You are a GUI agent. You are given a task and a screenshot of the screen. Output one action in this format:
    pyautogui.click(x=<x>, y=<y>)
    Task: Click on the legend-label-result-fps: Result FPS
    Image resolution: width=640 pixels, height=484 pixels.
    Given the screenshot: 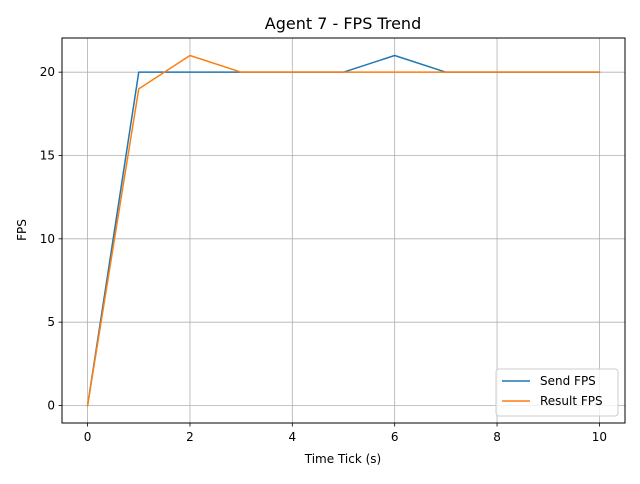 What is the action you would take?
    pyautogui.click(x=571, y=401)
    